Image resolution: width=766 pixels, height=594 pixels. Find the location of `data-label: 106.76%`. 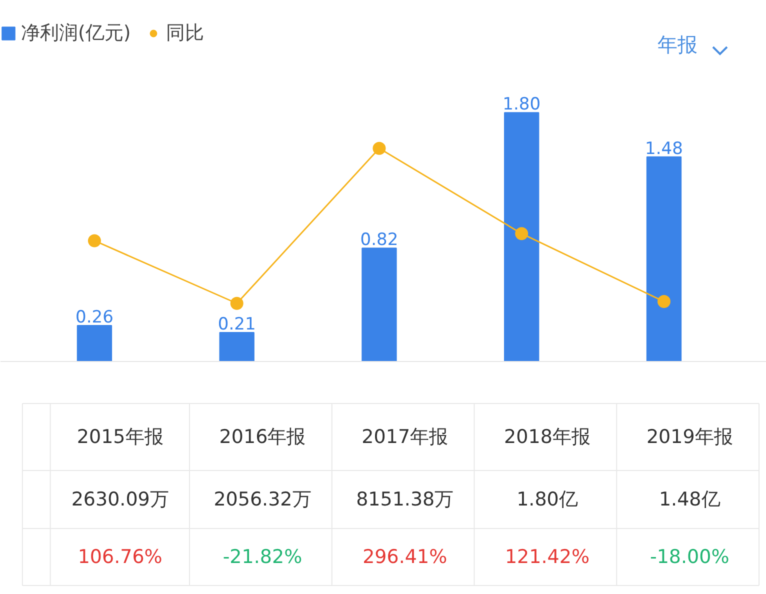

data-label: 106.76% is located at coordinates (120, 557).